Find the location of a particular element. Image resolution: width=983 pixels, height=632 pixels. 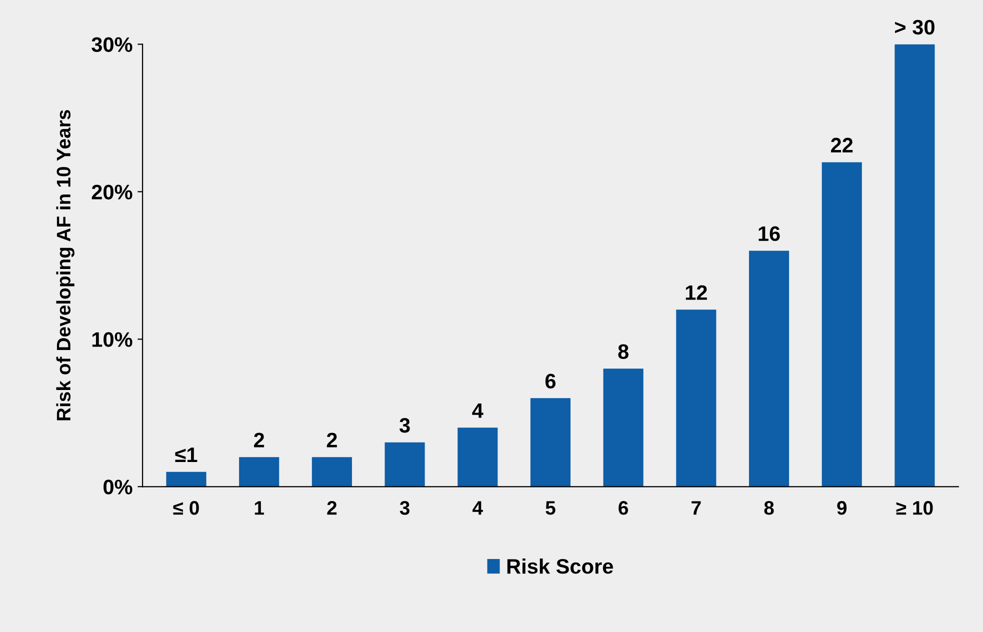

x-tick-label: ≤ 0 is located at coordinates (186, 508).